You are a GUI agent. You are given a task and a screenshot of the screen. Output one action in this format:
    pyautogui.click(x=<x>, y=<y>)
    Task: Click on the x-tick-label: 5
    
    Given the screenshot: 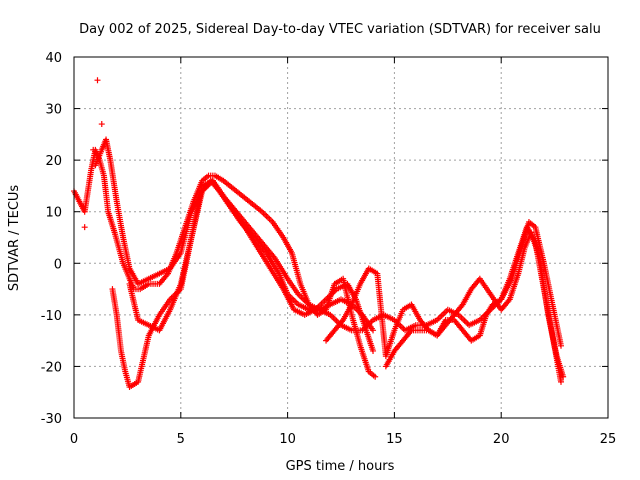 What is the action you would take?
    pyautogui.click(x=181, y=439)
    